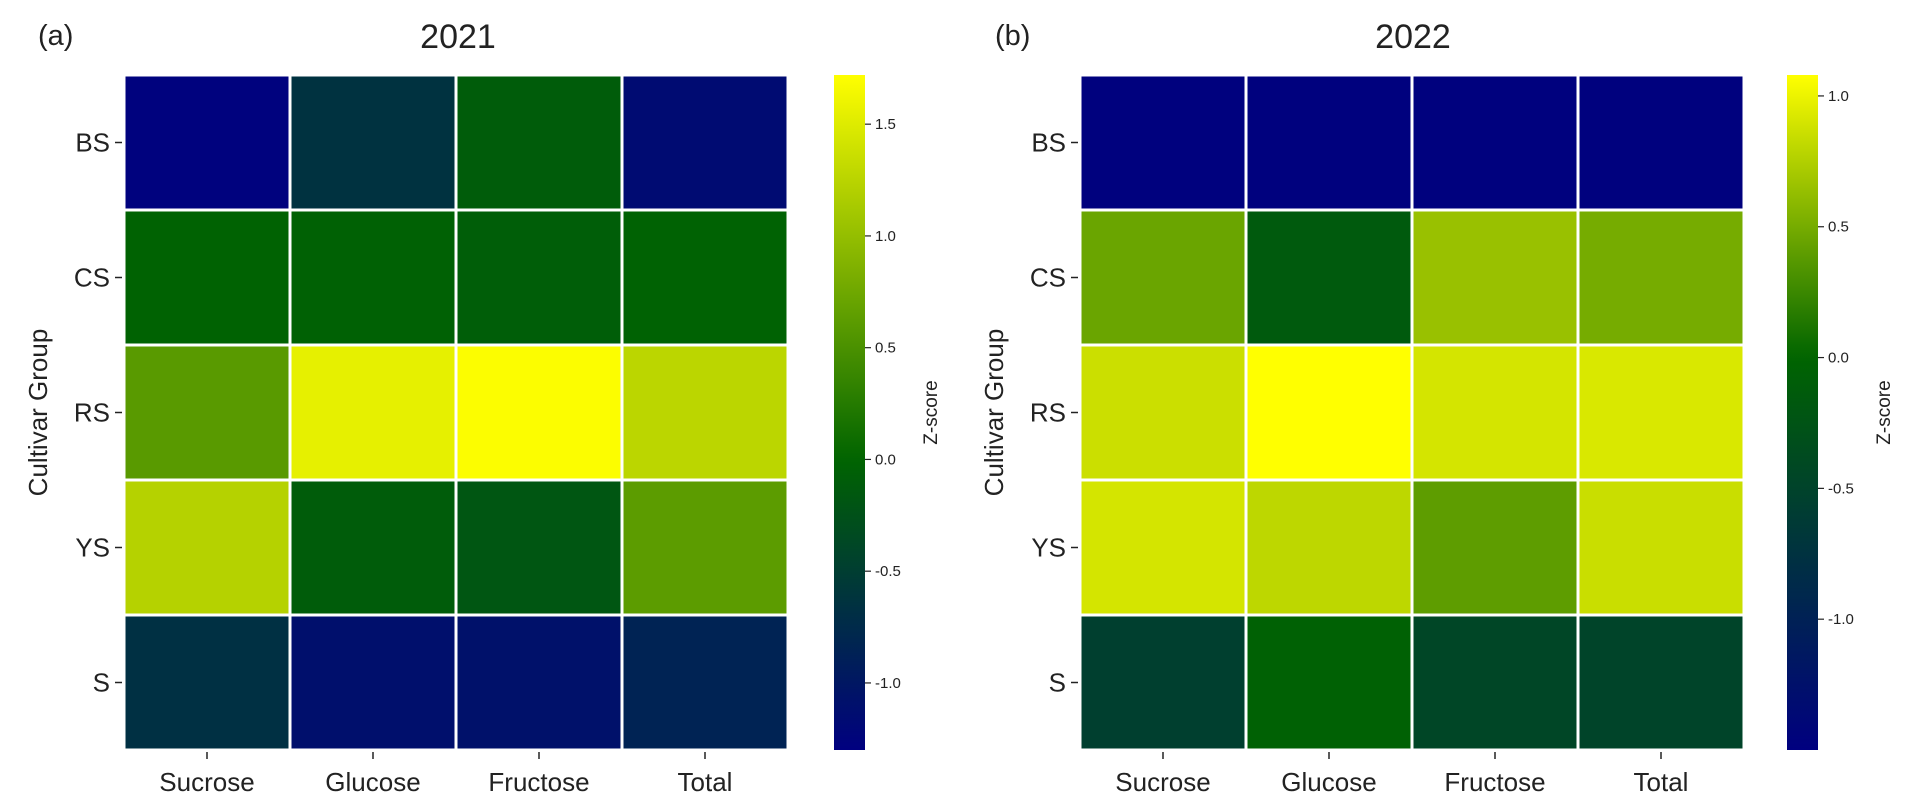 Image resolution: width=1910 pixels, height=803 pixels. I want to click on colorbar-tick-label: 1.5, so click(885, 124).